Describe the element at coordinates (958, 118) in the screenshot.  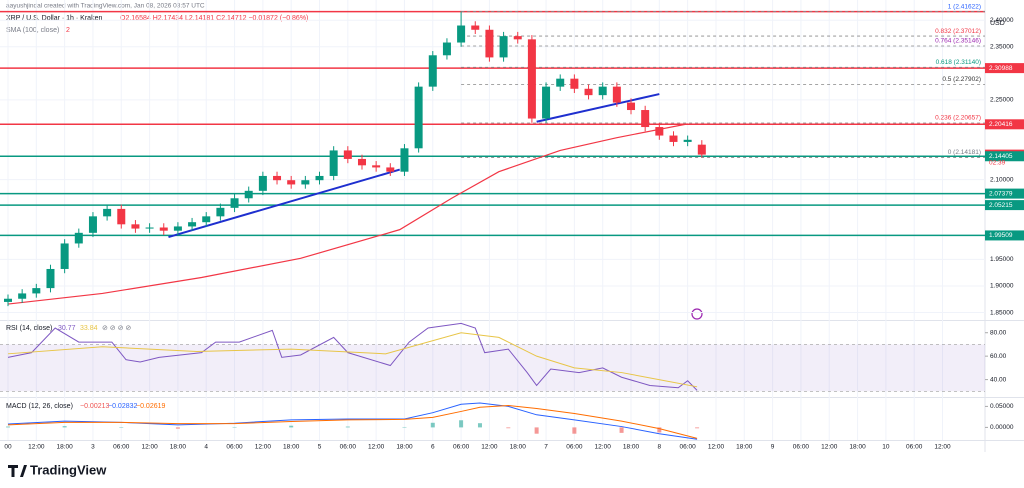
I see `fib-label: 0.236 (2.20657)` at that location.